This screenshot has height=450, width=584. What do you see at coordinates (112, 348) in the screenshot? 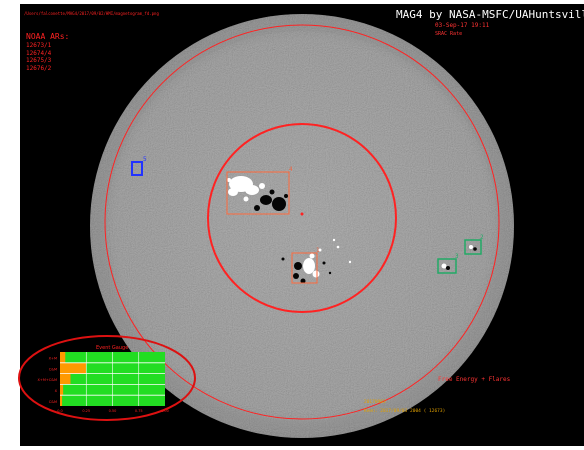
I see `gauge-title: Event Gauge` at bounding box center [112, 348].